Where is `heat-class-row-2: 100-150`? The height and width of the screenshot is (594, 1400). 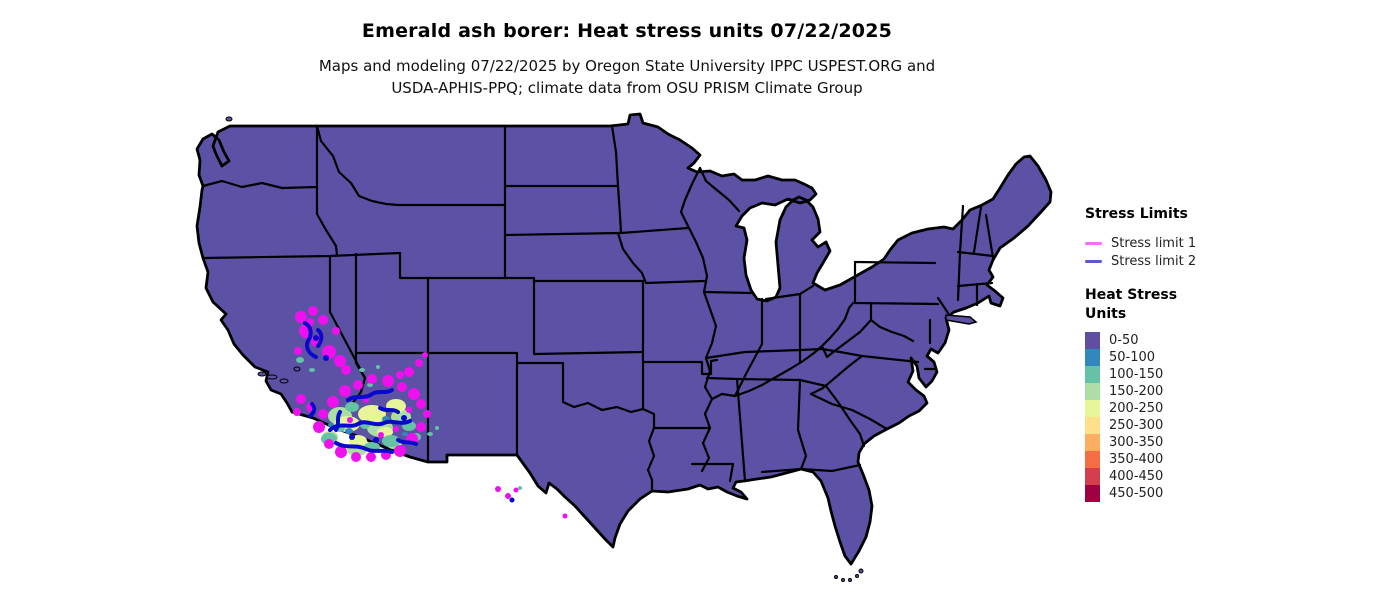 heat-class-row-2: 100-150 is located at coordinates (1160, 374).